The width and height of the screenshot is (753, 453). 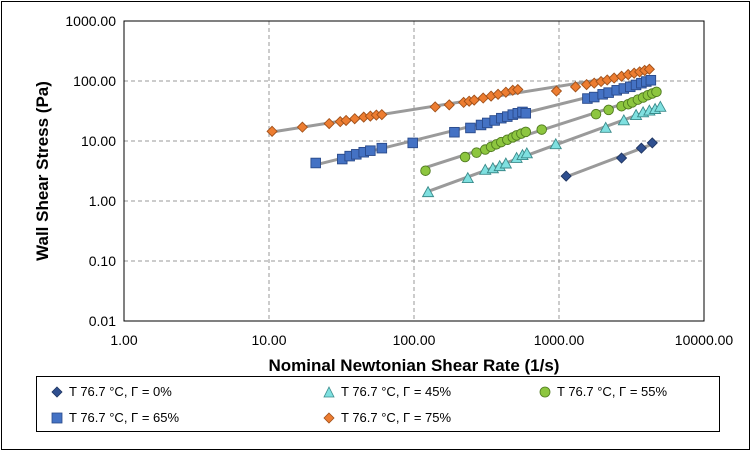 I want to click on y-tick-label: 1000.00, so click(x=90, y=21).